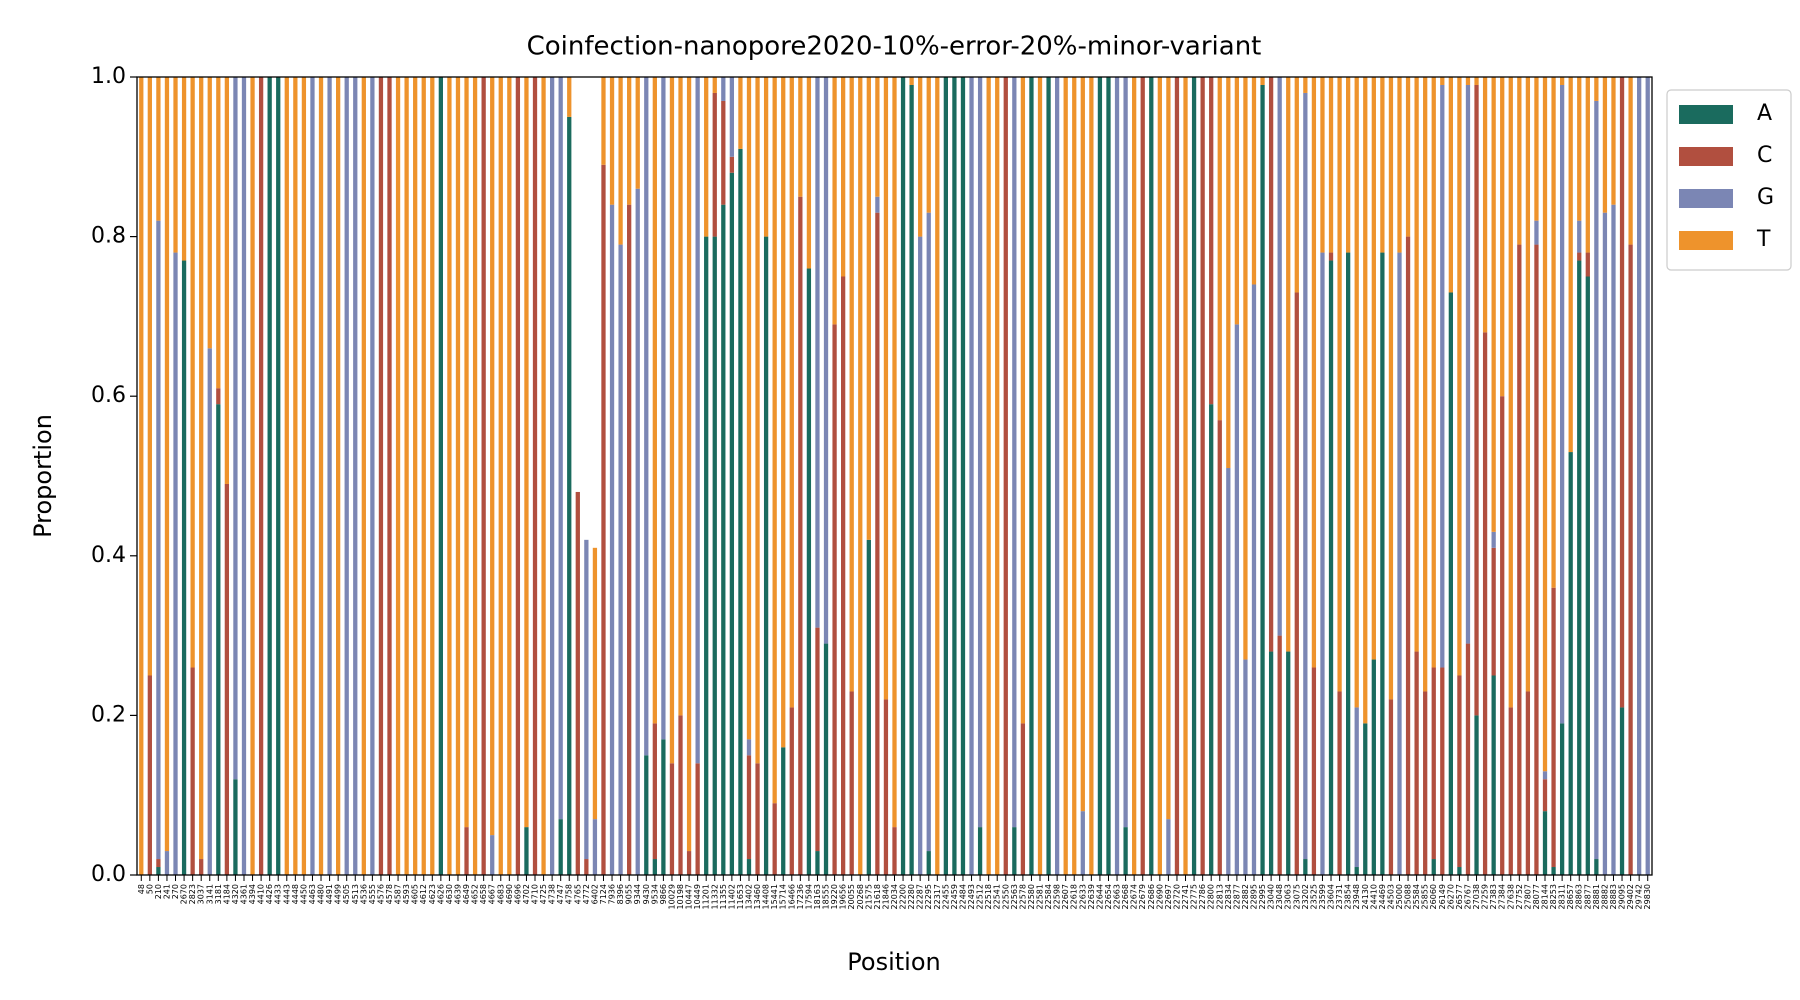 This screenshot has height=1000, width=1800. Describe the element at coordinates (1630, 896) in the screenshot. I see `x-tick-label: 29402` at that location.